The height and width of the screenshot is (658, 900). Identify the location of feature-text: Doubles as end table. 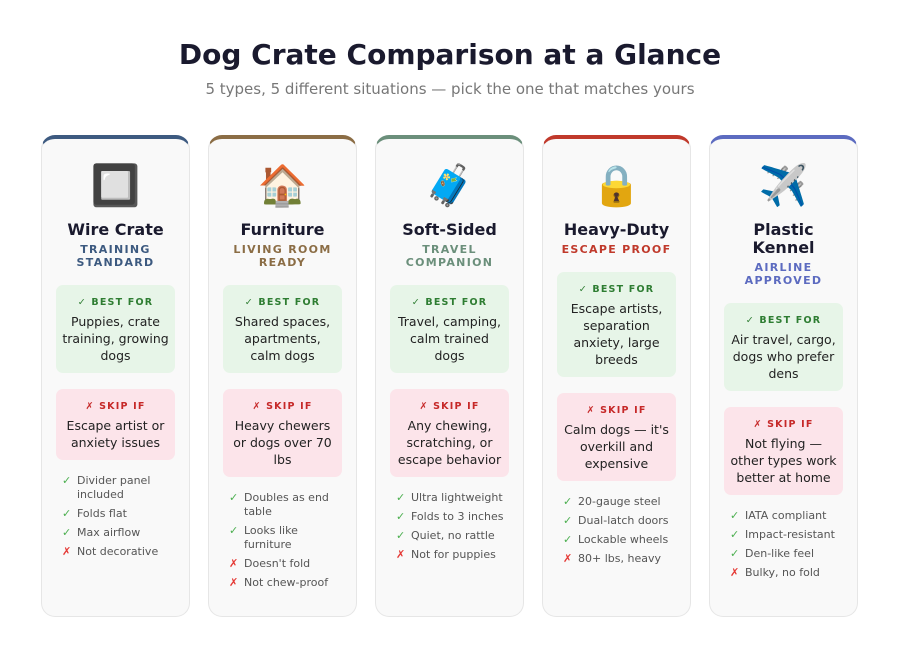
(286, 504).